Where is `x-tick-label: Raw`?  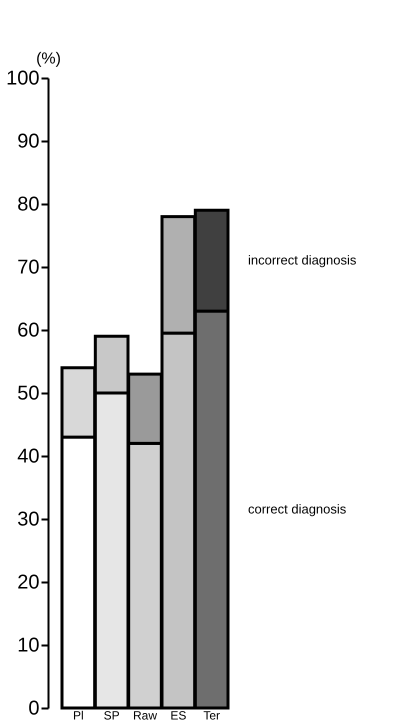
x-tick-label: Raw is located at coordinates (145, 715).